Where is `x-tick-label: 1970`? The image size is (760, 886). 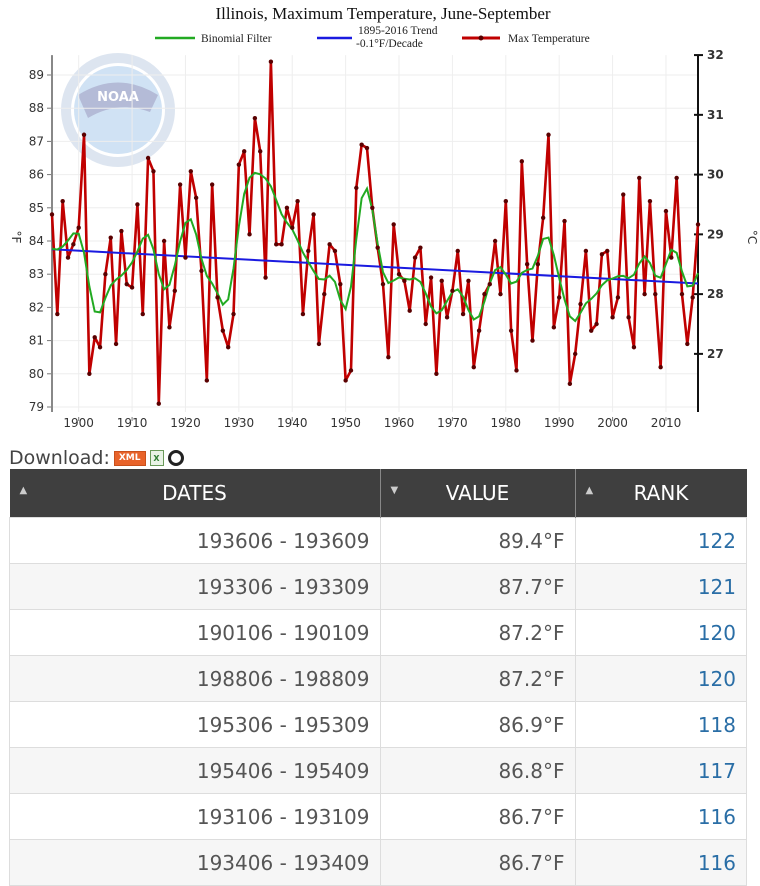 x-tick-label: 1970 is located at coordinates (452, 423).